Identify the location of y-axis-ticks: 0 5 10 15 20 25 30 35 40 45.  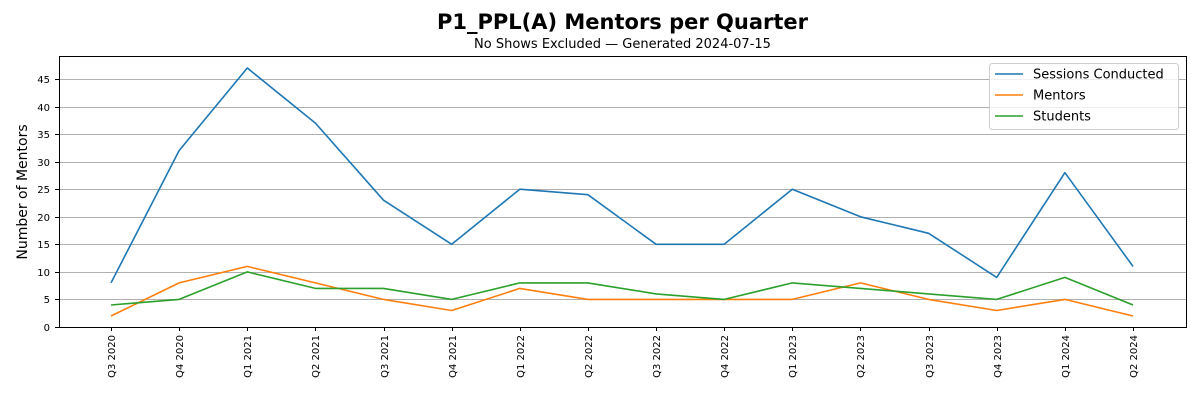
(48, 204).